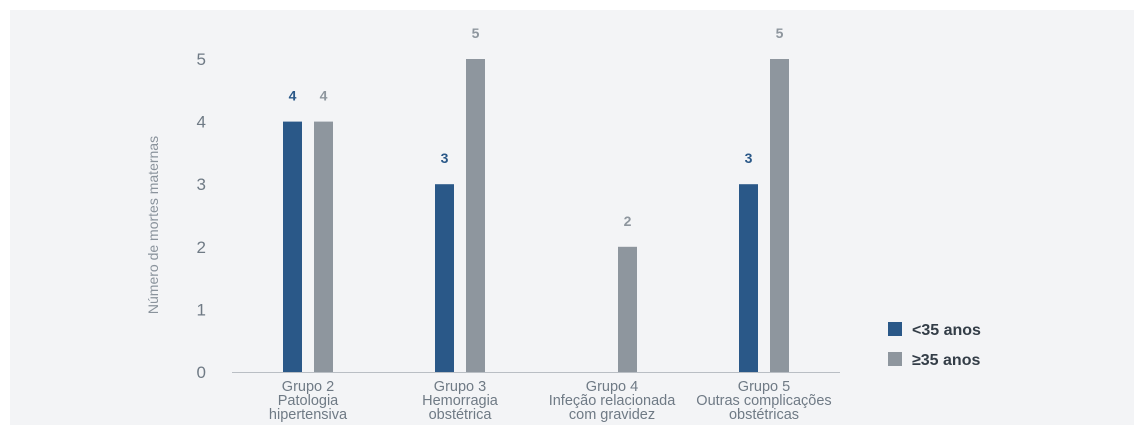  I want to click on category-label-line: Grupo 5, so click(764, 387).